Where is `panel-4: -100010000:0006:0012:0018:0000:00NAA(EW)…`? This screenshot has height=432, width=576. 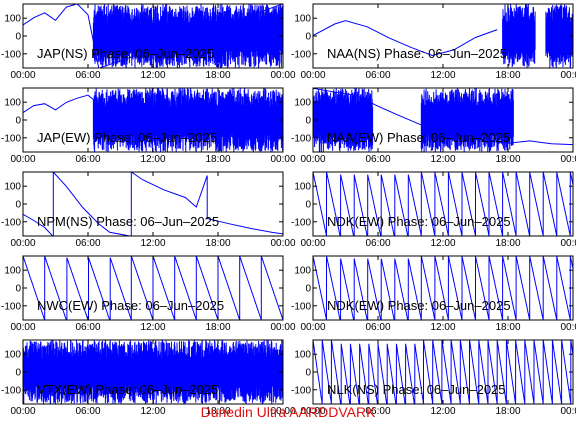 panel-4: -100010000:0006:0012:0018:0000:00NAA(EW)… is located at coordinates (433, 126).